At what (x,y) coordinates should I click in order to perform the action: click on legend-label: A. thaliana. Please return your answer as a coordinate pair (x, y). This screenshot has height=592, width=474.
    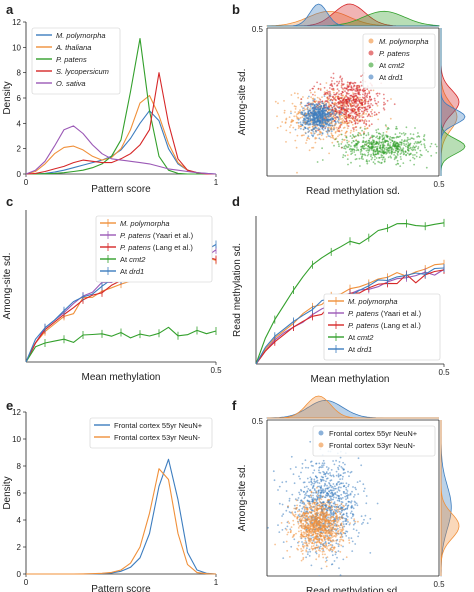
    Looking at the image, I should click on (73, 47).